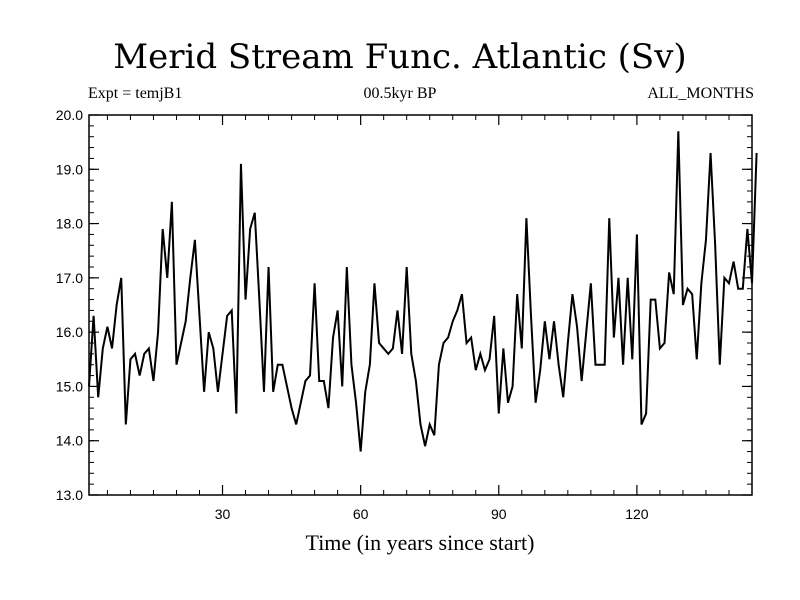 The width and height of the screenshot is (800, 600). I want to click on experiment-label: Expt = temjB1, so click(135, 93).